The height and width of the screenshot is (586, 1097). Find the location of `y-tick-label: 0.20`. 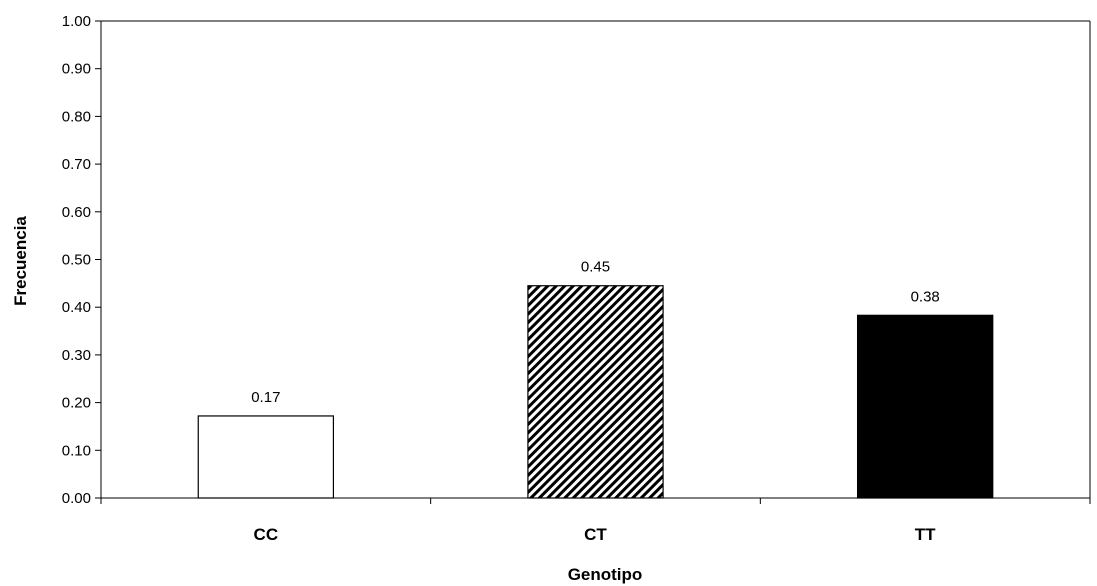

y-tick-label: 0.20 is located at coordinates (76, 403).